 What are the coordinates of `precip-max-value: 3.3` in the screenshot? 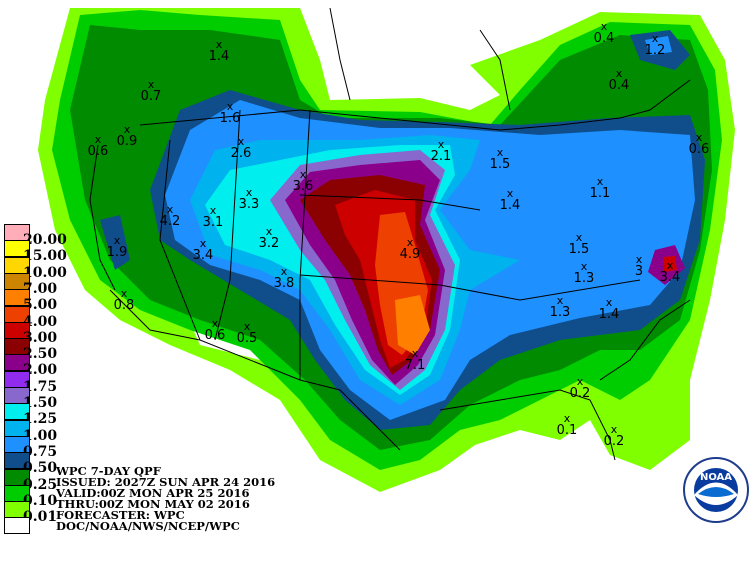 It's located at (249, 204).